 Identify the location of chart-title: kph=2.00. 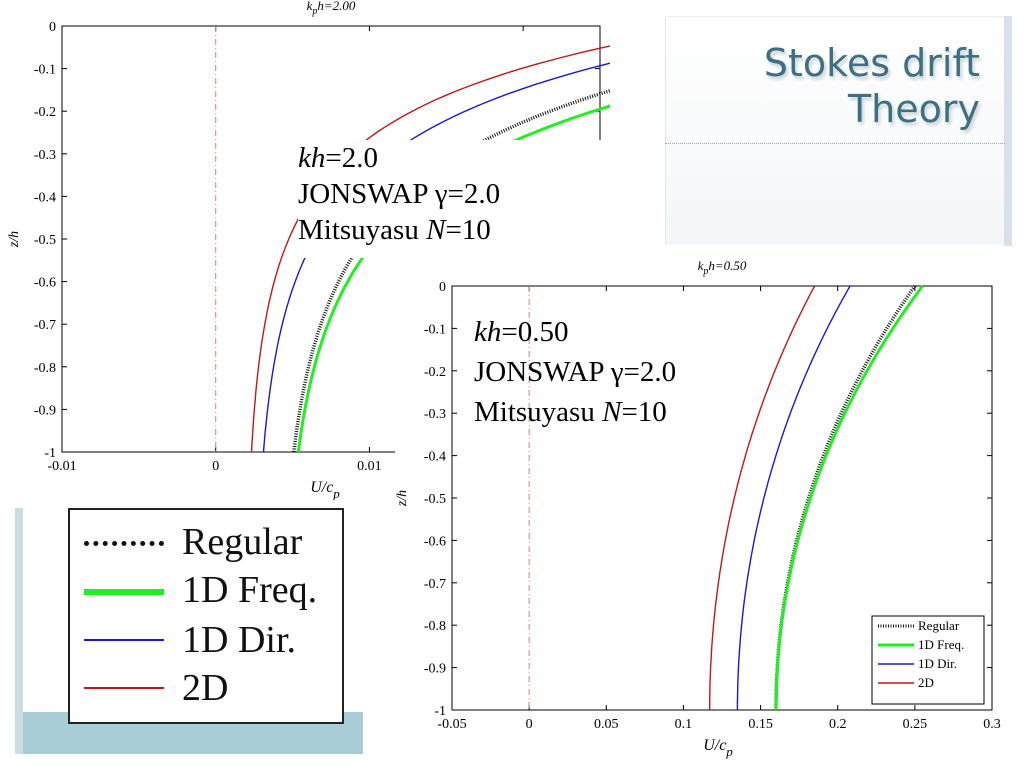
(331, 8).